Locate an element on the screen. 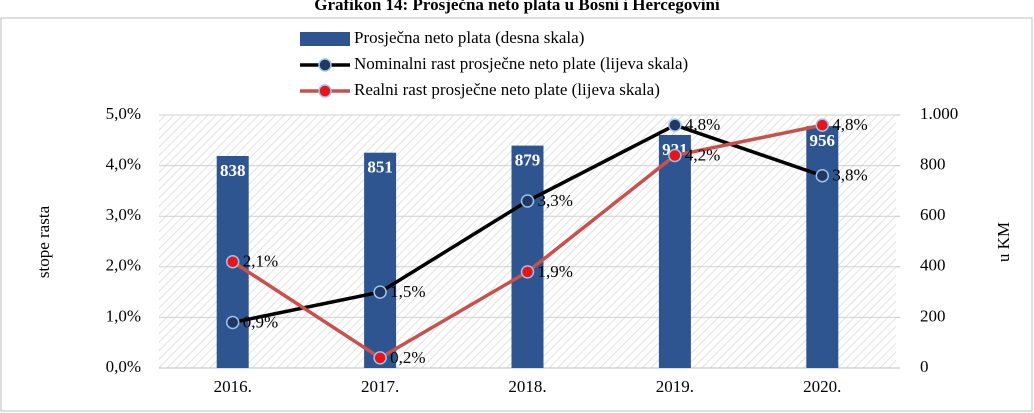 This screenshot has height=413, width=1034. y-tick-label: 0,0% is located at coordinates (123, 366).